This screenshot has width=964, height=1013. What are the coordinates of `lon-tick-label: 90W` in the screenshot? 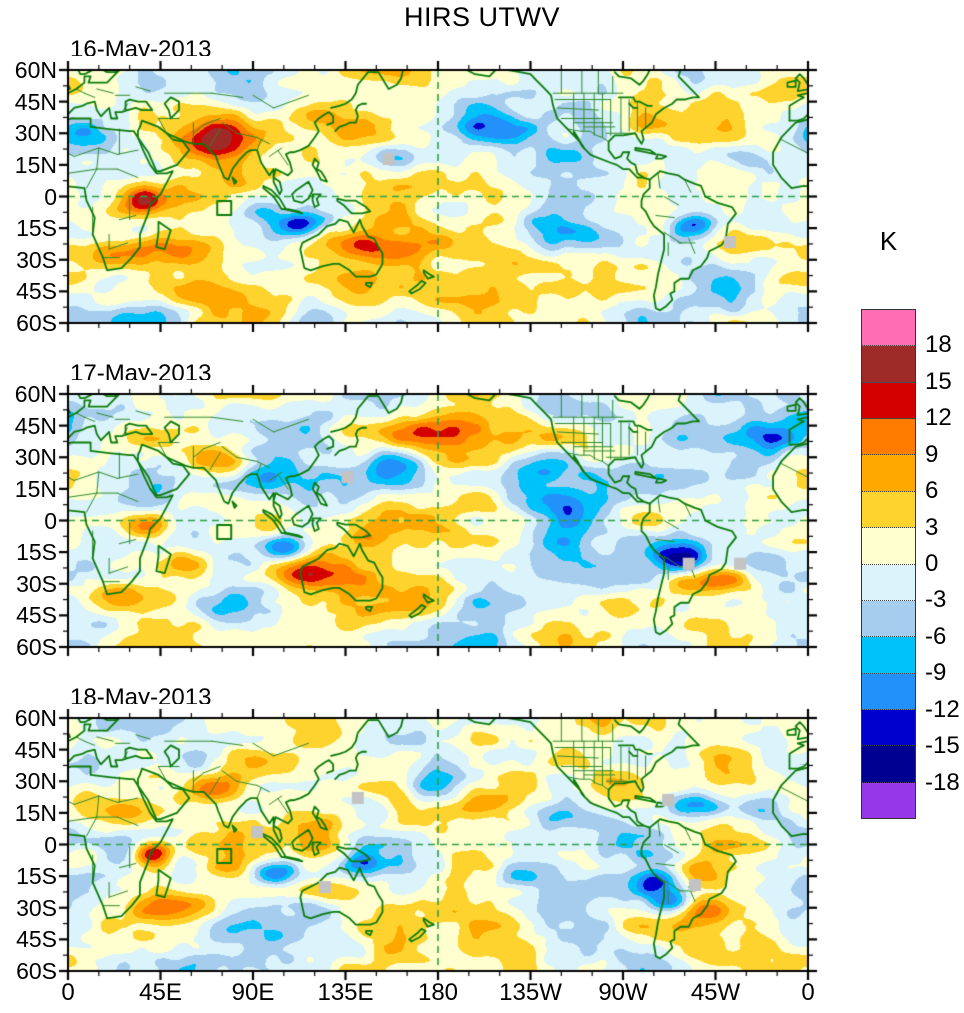 It's located at (623, 992).